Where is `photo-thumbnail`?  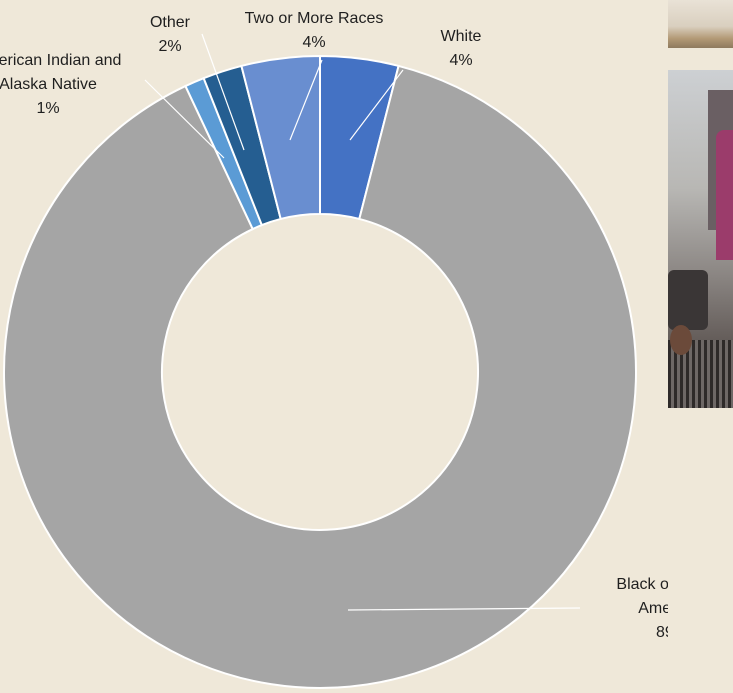
photo-thumbnail is located at coordinates (700, 24).